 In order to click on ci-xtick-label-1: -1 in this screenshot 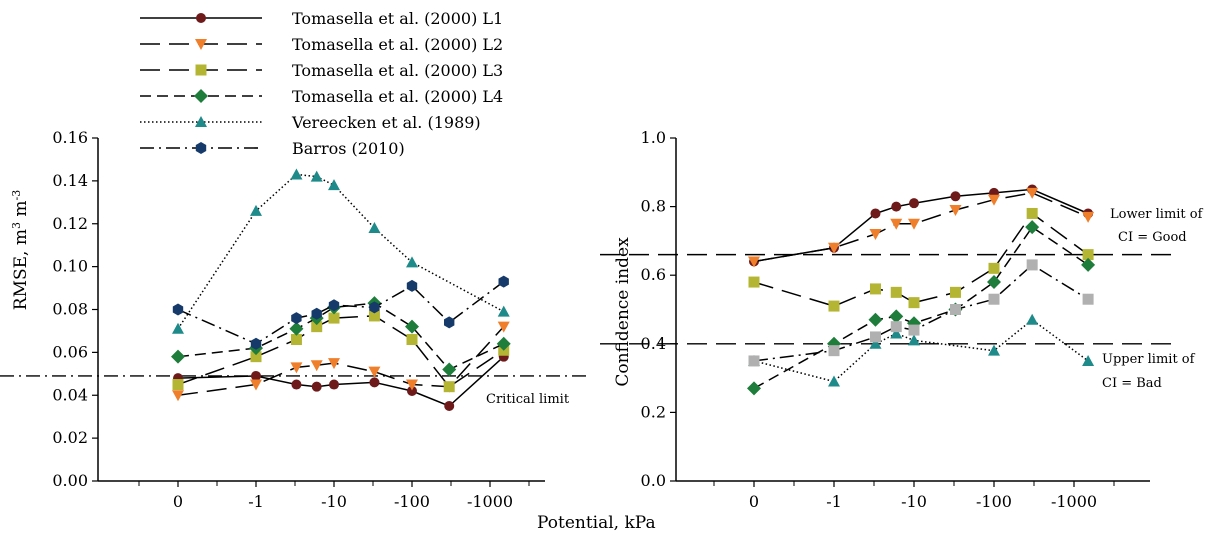, I will do `click(834, 501)`.